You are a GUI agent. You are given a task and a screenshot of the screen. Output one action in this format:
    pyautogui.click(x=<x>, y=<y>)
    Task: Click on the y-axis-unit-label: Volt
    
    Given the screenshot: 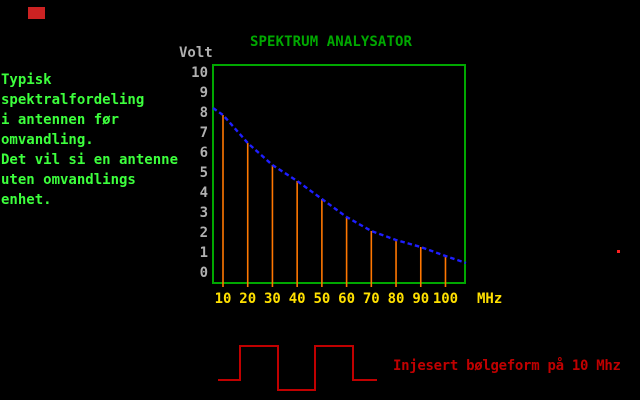 What is the action you would take?
    pyautogui.click(x=196, y=53)
    